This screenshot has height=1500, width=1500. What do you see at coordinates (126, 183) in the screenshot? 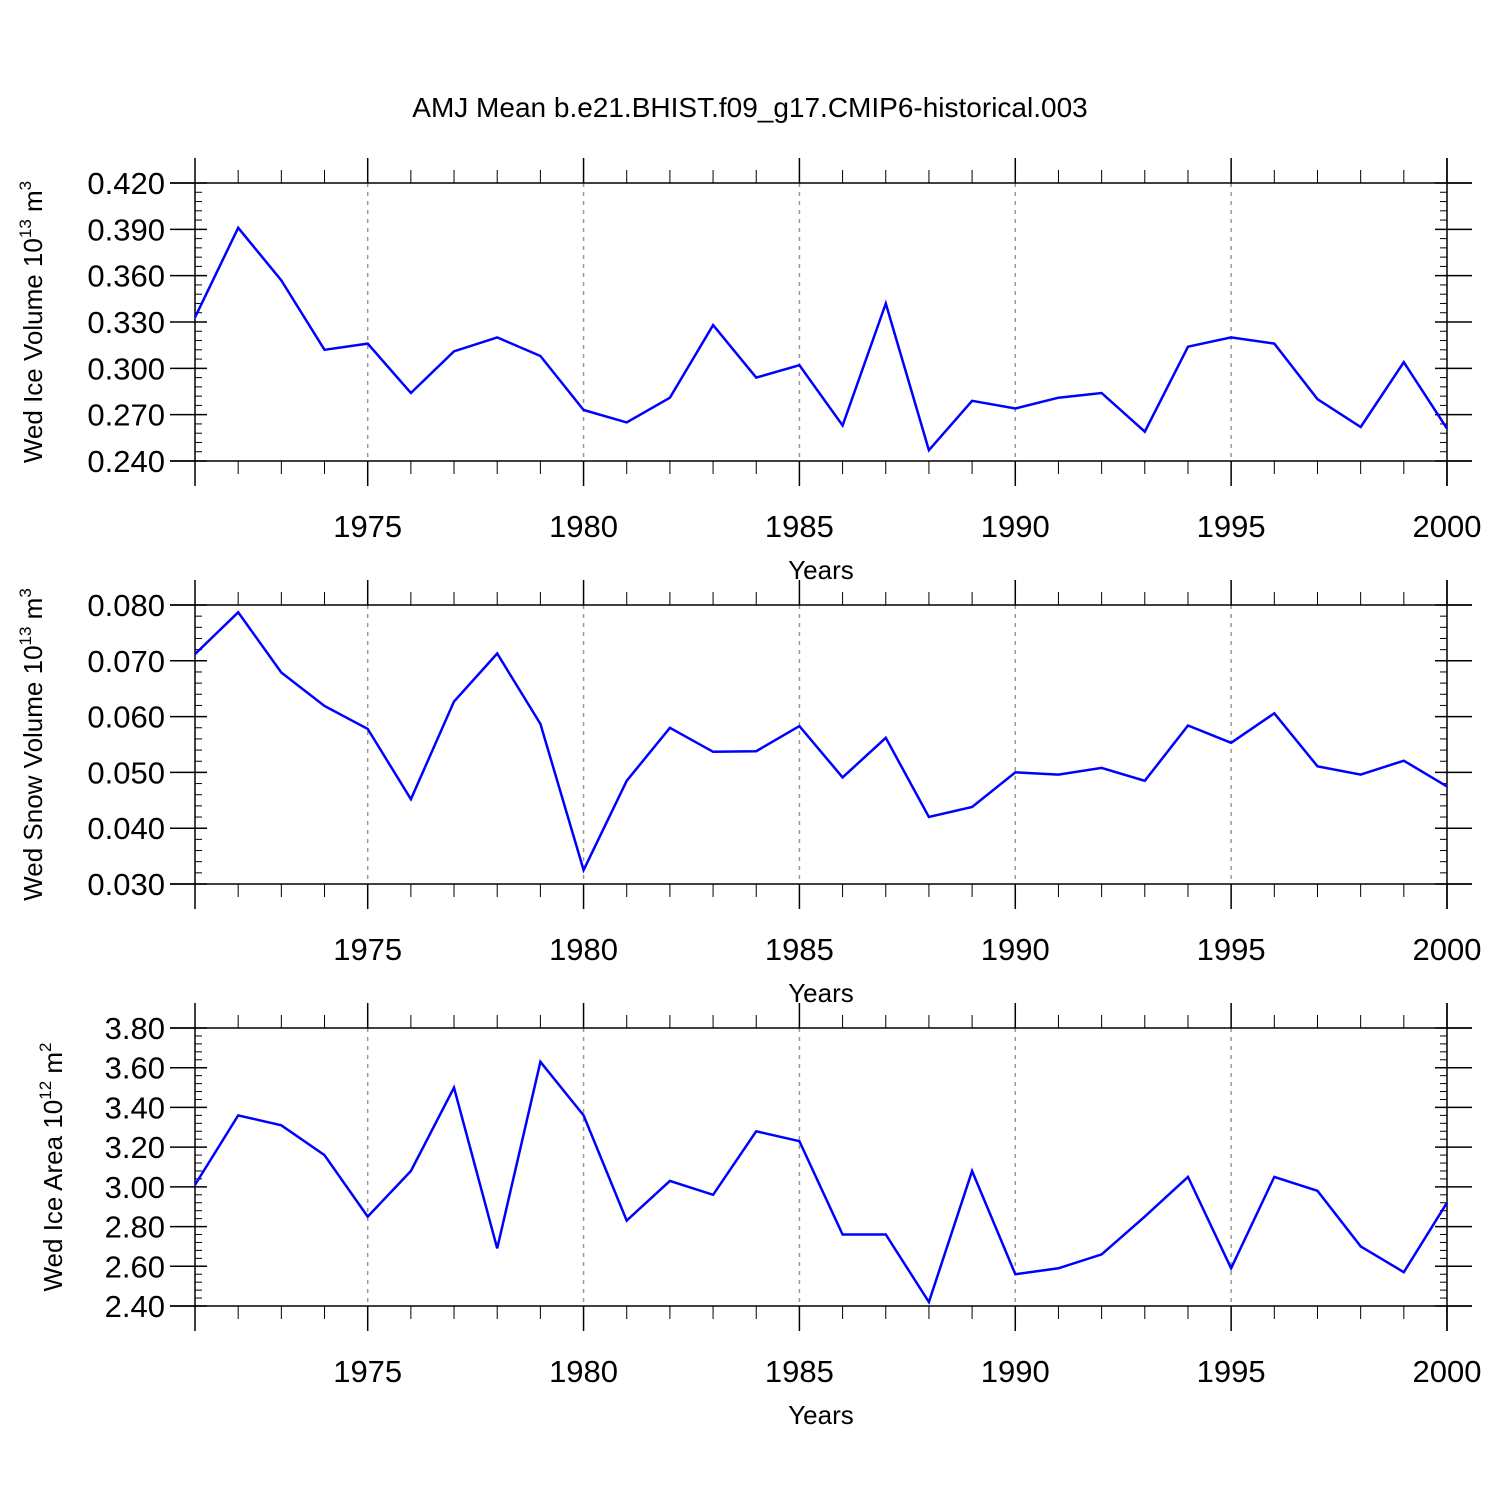
I see `y-tick-label: 0.420` at bounding box center [126, 183].